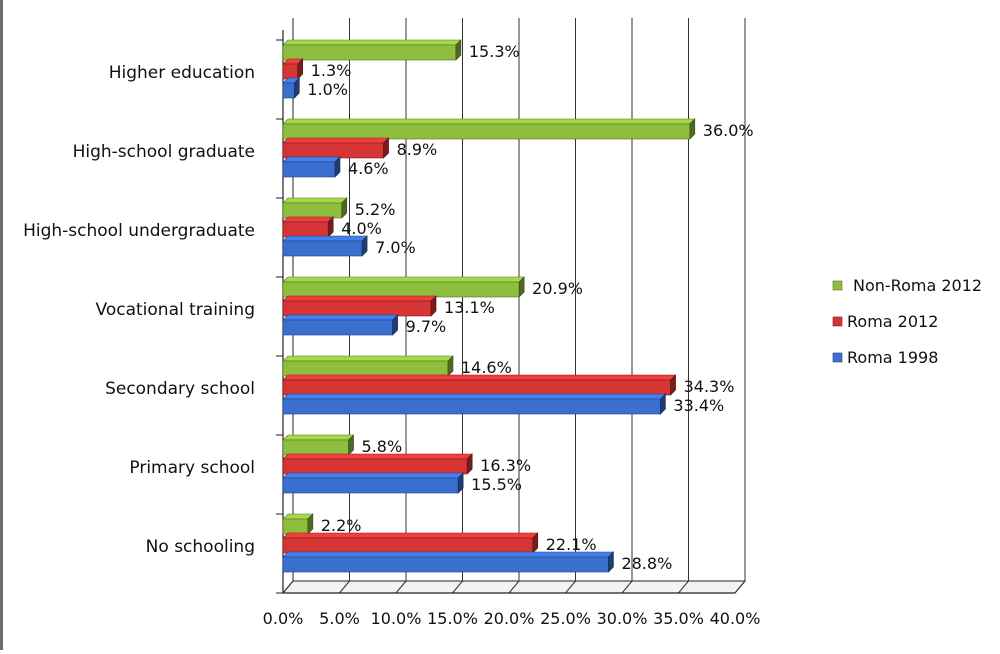 Image resolution: width=1000 pixels, height=654 pixels. What do you see at coordinates (182, 73) in the screenshot?
I see `category-label: Higher education` at bounding box center [182, 73].